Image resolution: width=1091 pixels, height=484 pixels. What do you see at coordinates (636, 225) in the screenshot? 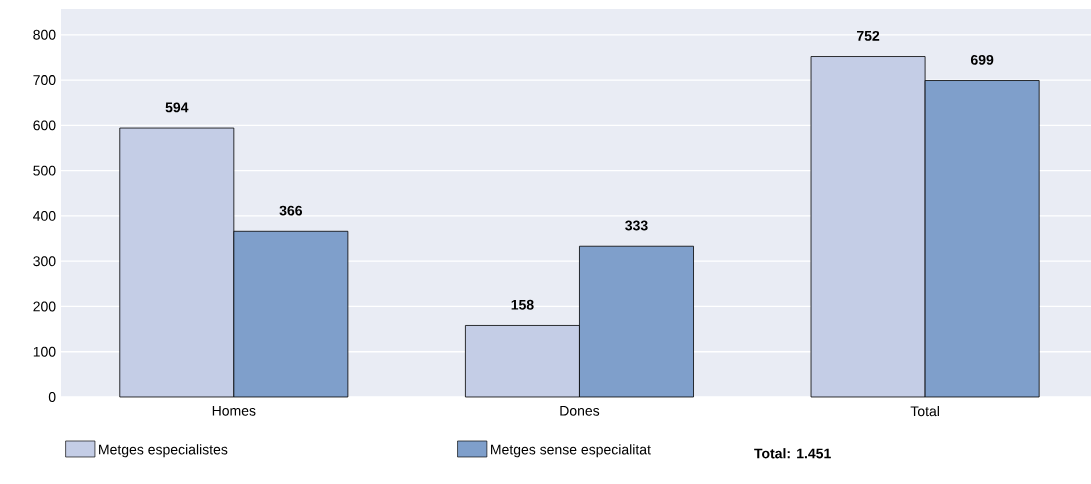
I see `data-label: 333` at bounding box center [636, 225].